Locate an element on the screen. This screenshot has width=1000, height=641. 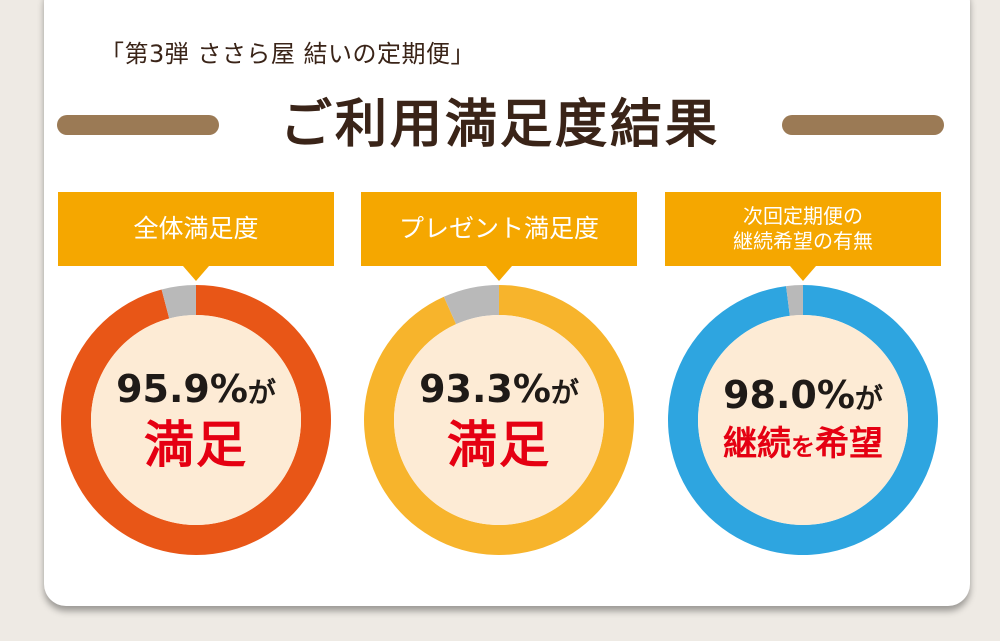
title-rule-right is located at coordinates (863, 125).